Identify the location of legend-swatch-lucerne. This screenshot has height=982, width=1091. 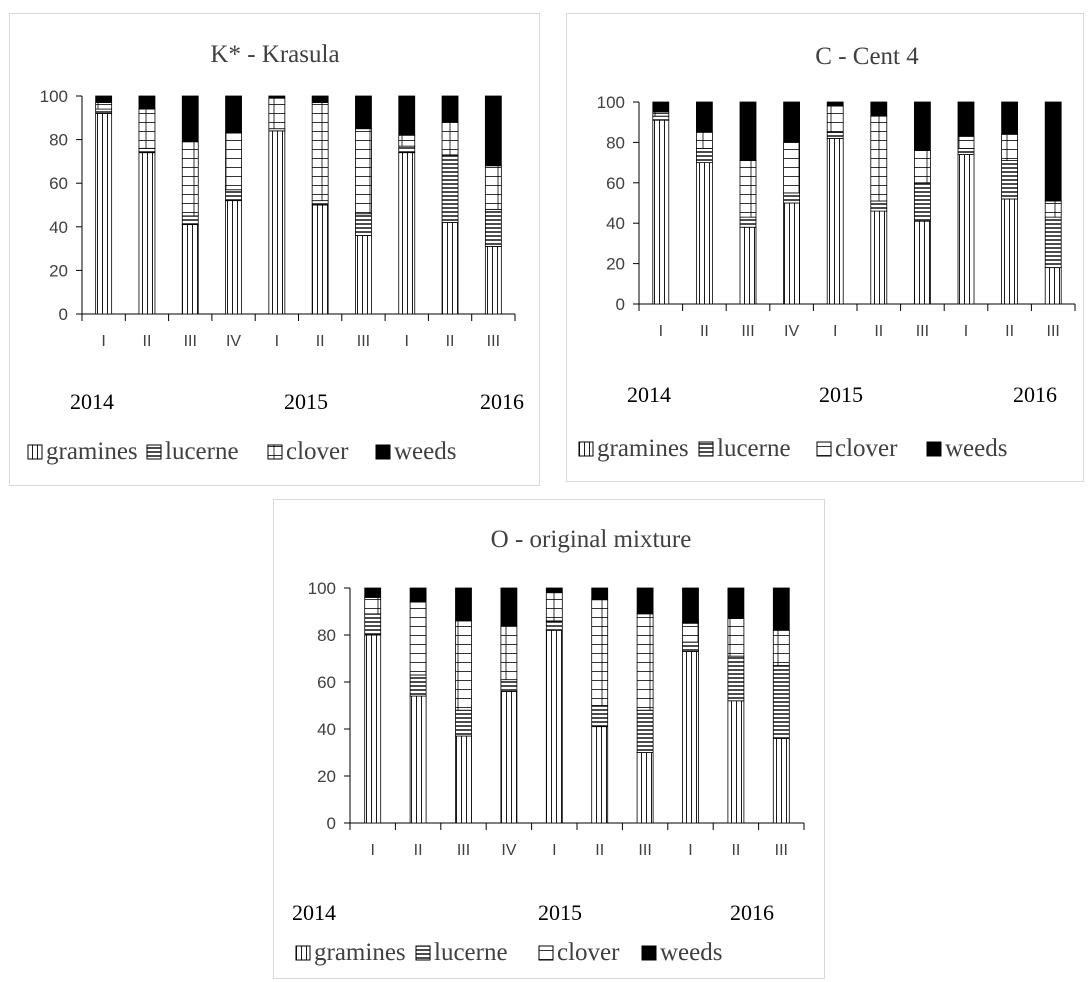
(154, 452).